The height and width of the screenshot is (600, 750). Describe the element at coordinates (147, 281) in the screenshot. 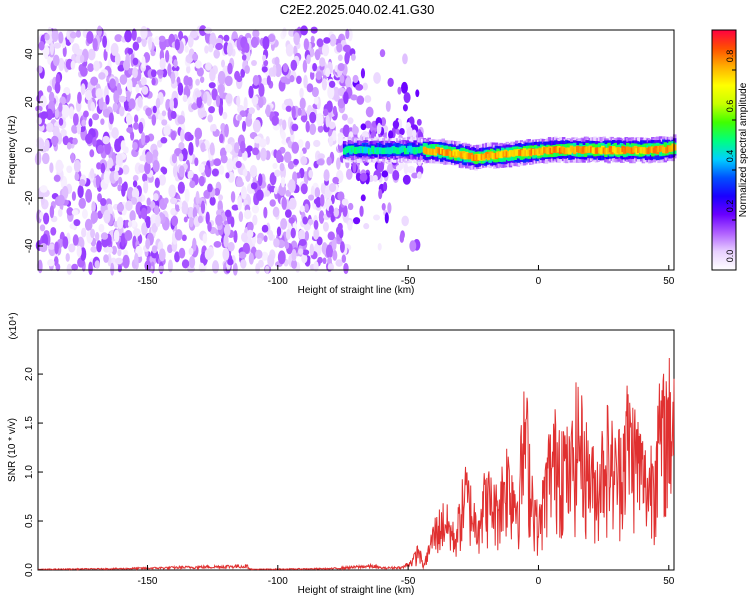

I see `x-tick-label: -150` at that location.